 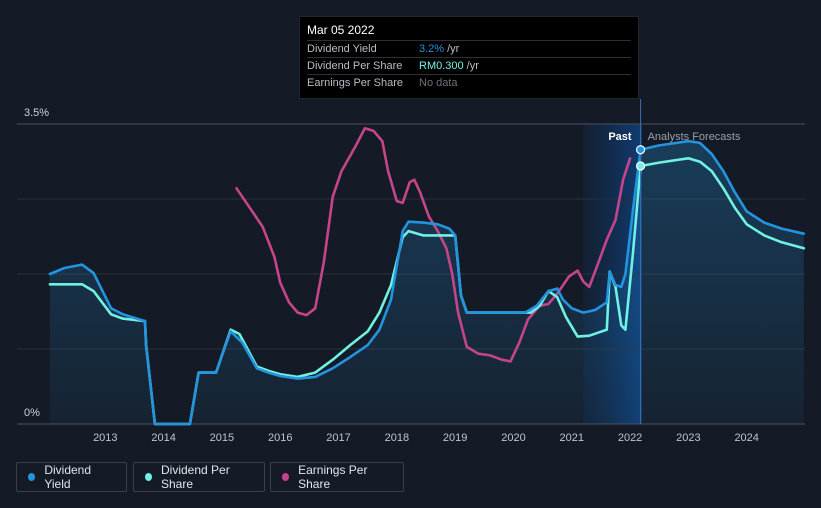 I want to click on x-tick-label: 2016, so click(x=280, y=438).